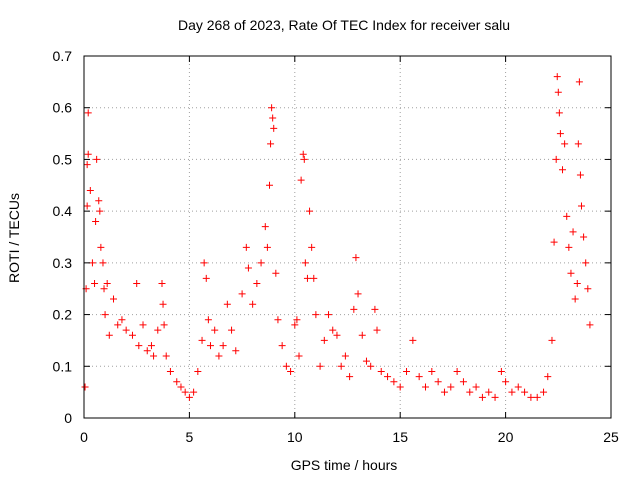 This screenshot has height=480, width=640. I want to click on y-tick-label: 0.3, so click(63, 263).